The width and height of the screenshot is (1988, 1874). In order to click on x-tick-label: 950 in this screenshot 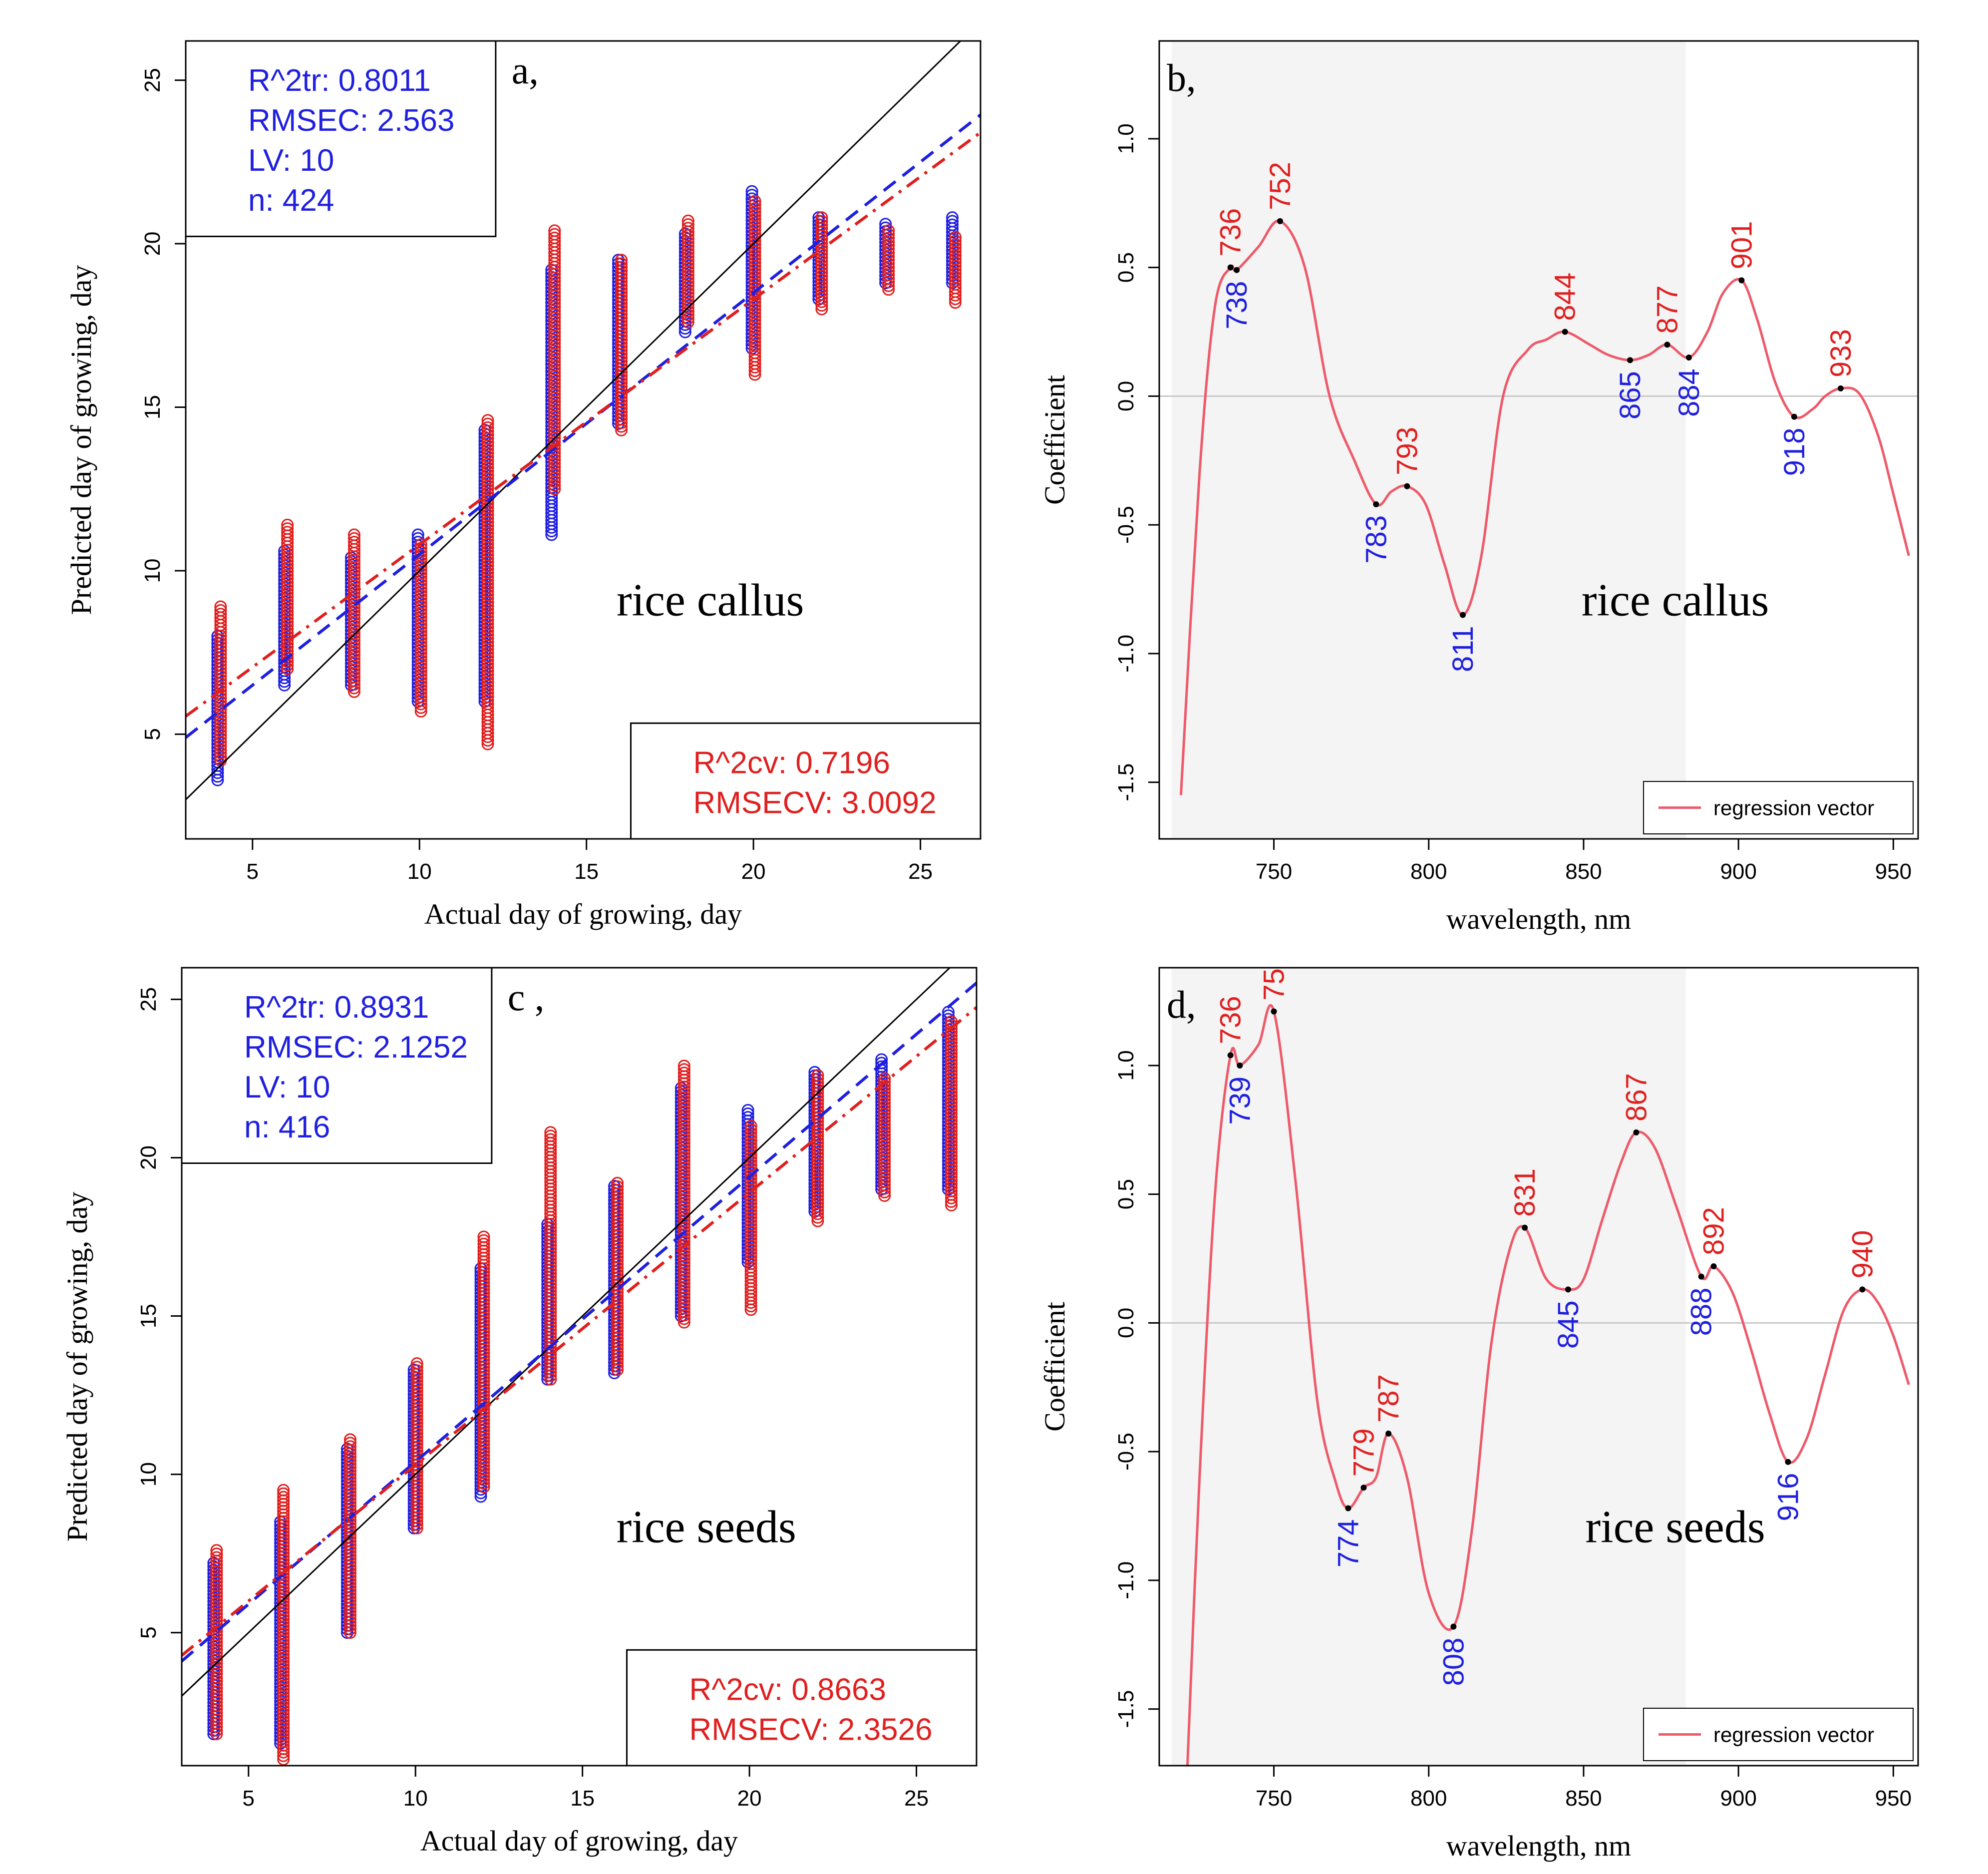, I will do `click(1893, 871)`.